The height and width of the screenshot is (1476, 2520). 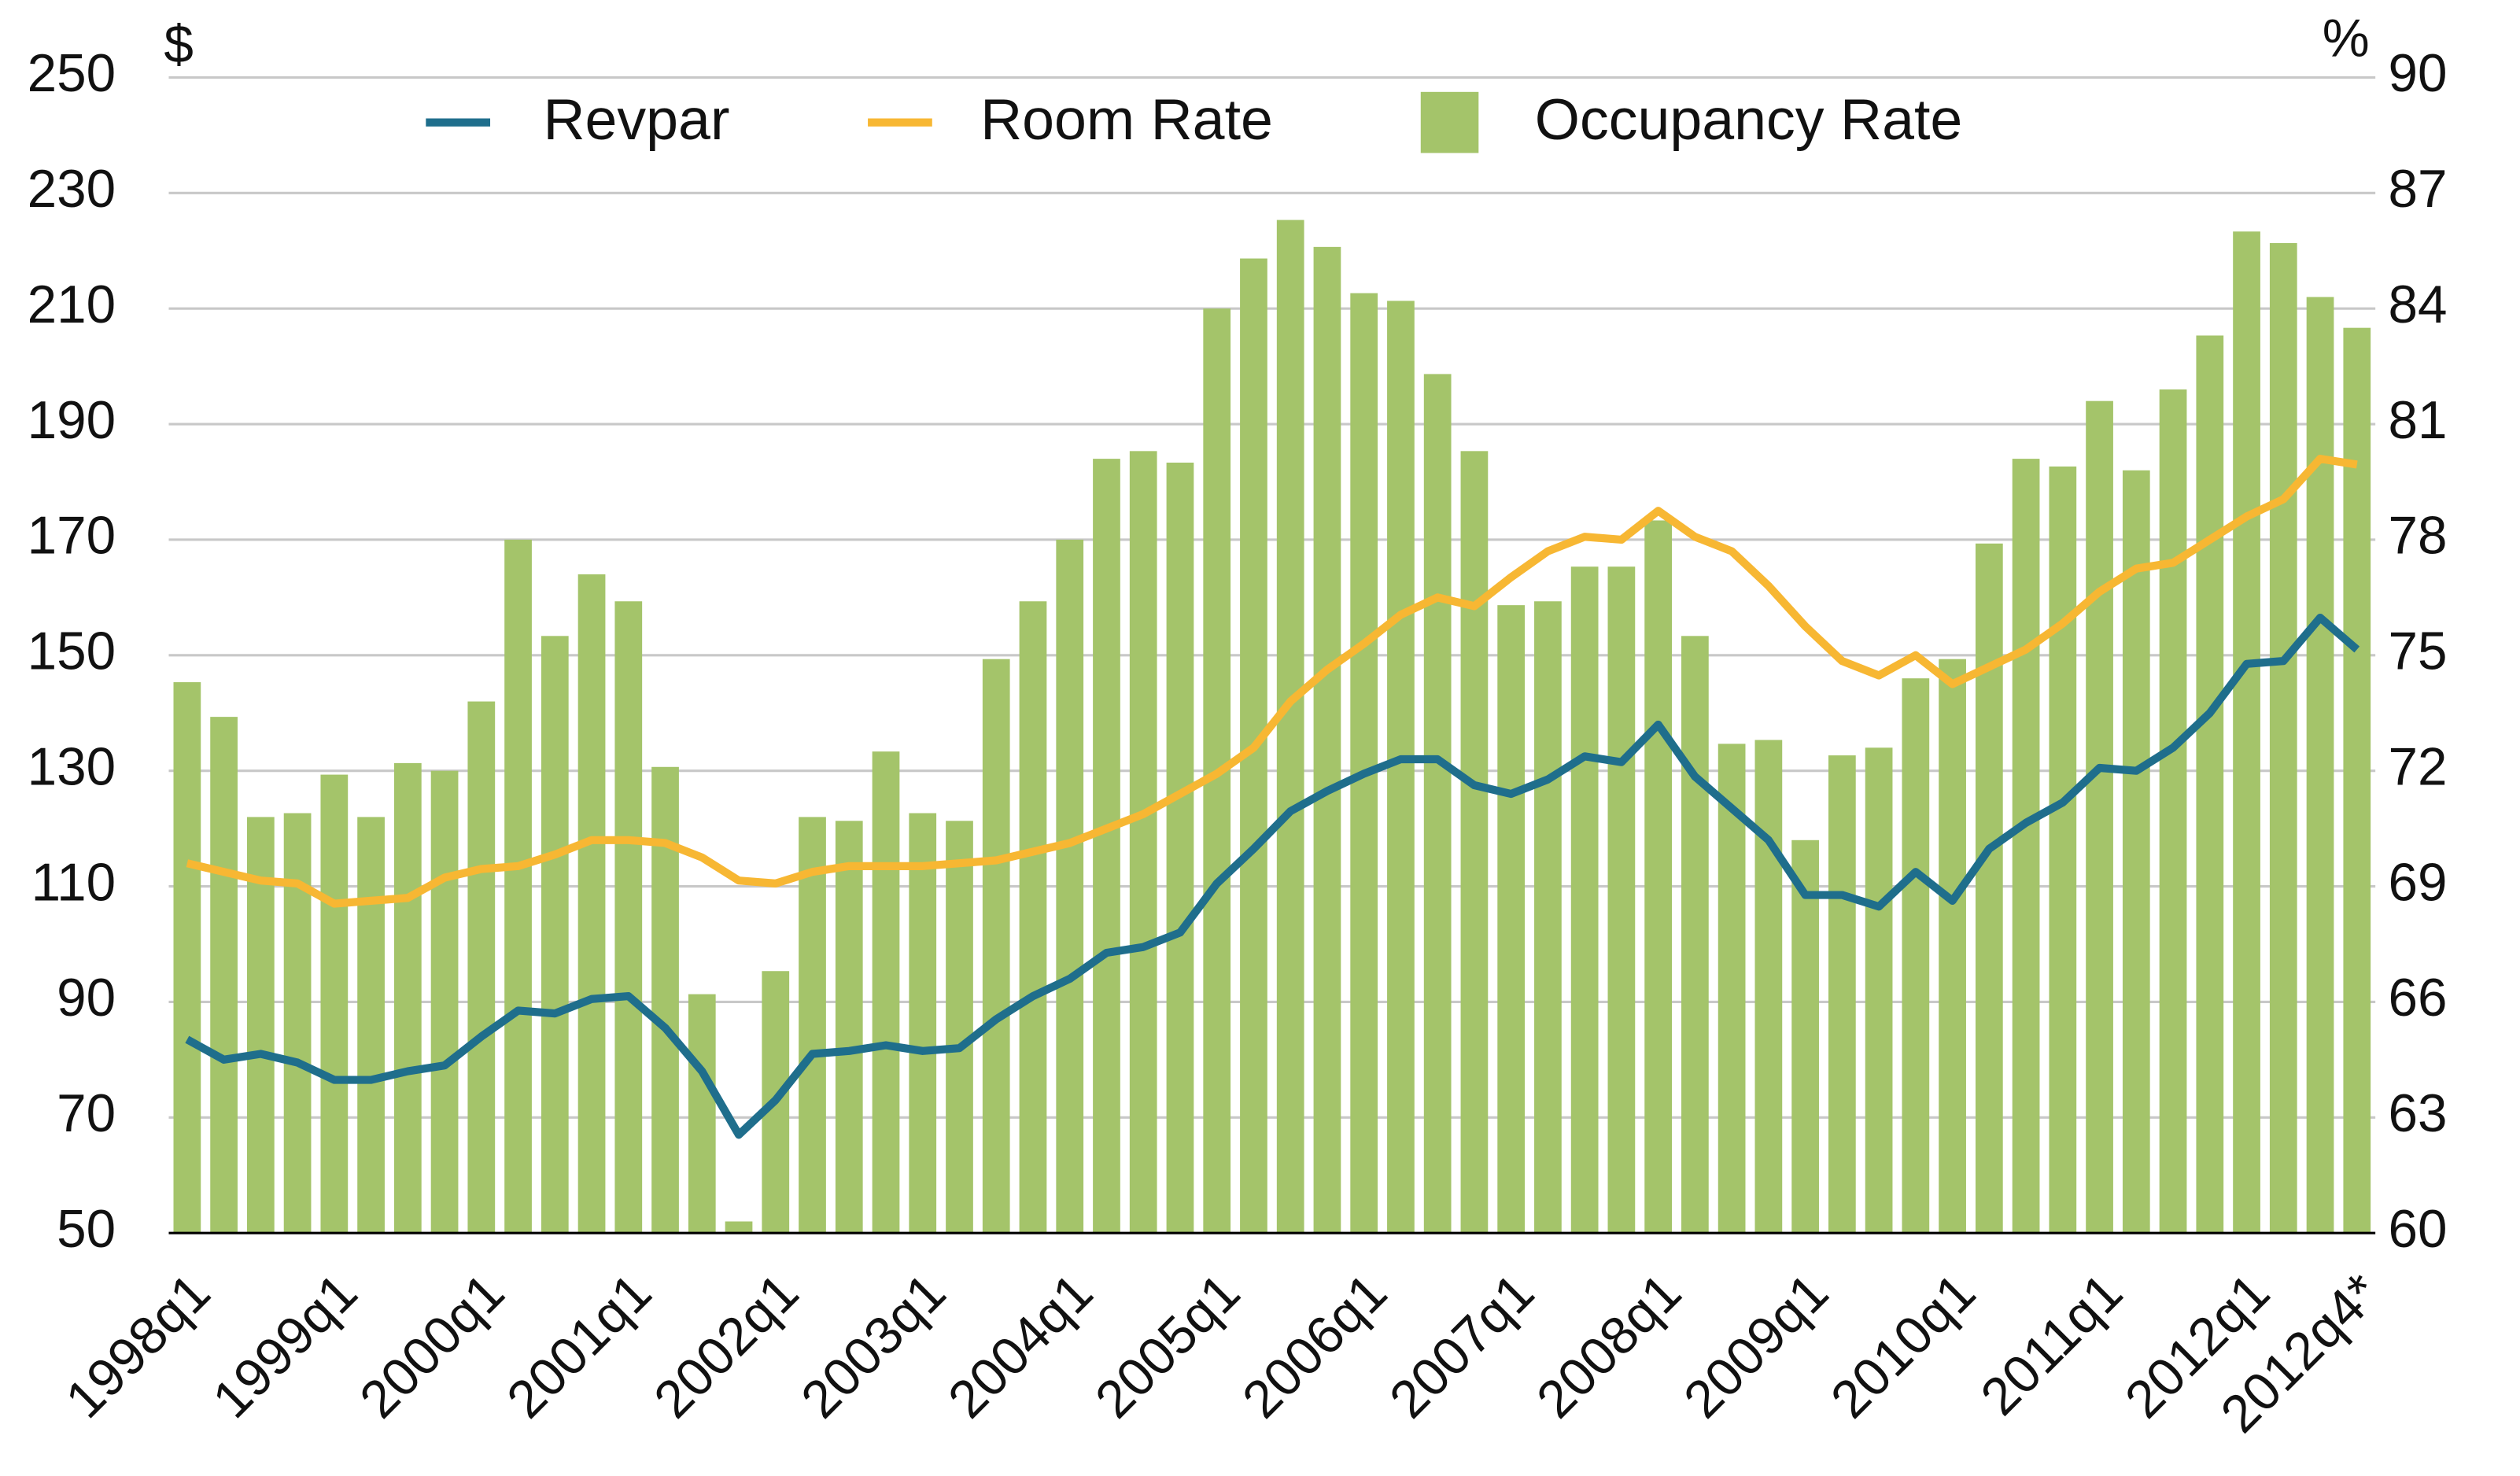 What do you see at coordinates (1314, 1346) in the screenshot?
I see `x-tick-label: 2006q1` at bounding box center [1314, 1346].